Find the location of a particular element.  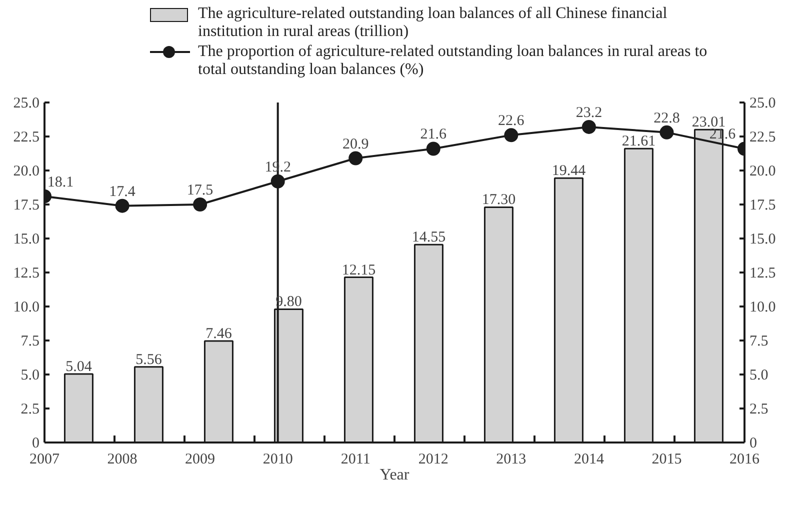

y-tick-label: 17.5 is located at coordinates (26, 206).